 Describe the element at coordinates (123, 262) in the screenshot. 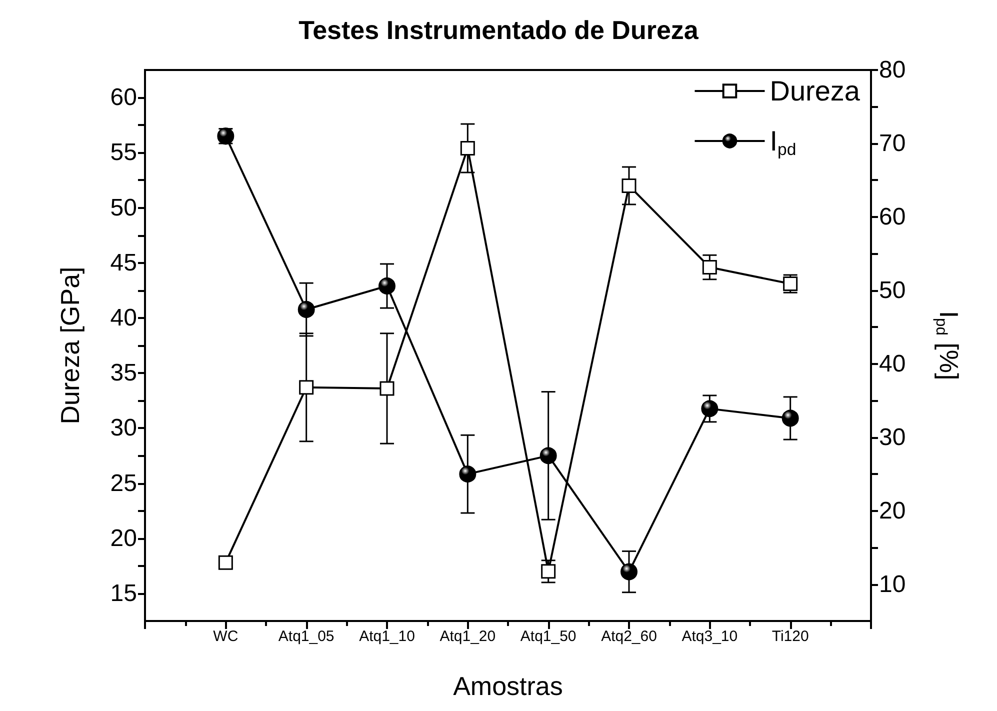

I see `y-tick-label: 45` at that location.